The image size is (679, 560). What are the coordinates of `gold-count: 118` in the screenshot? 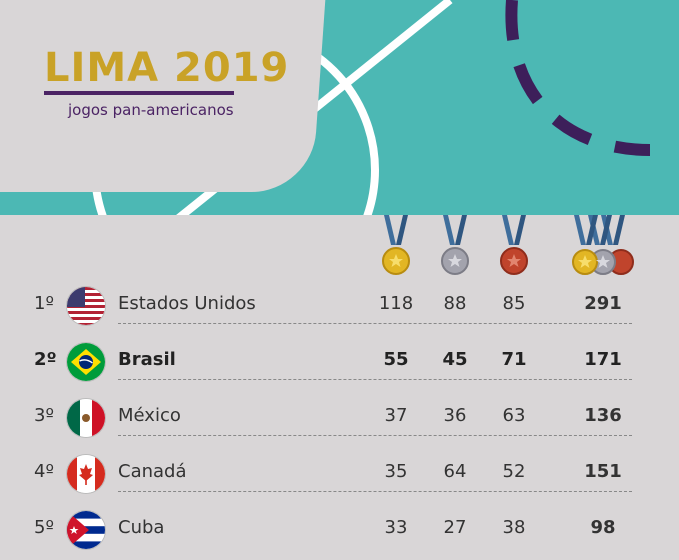 It's located at (396, 303).